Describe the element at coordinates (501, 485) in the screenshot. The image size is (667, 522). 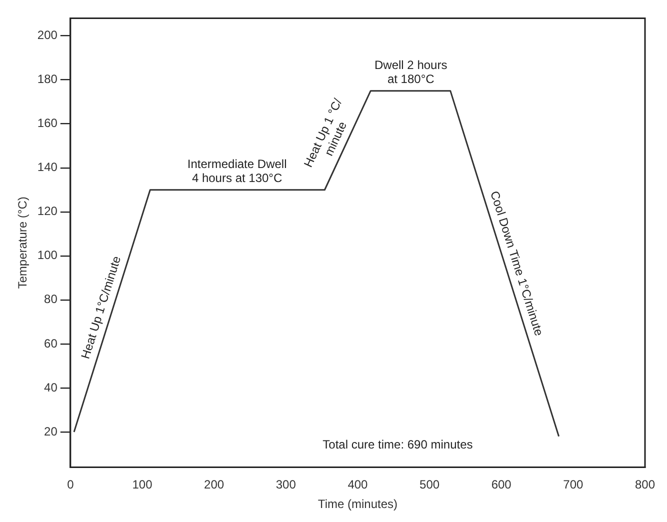
I see `x-tick-label: 600` at that location.